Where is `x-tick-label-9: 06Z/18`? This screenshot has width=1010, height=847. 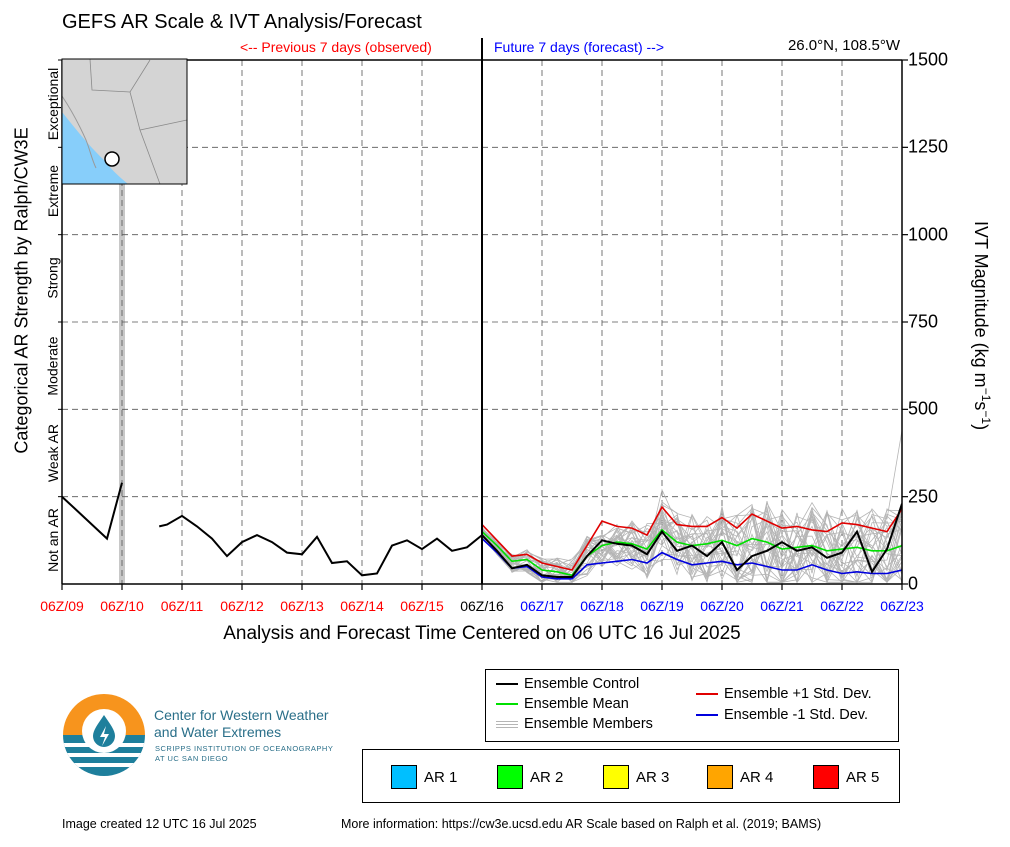 x-tick-label-9: 06Z/18 is located at coordinates (602, 606).